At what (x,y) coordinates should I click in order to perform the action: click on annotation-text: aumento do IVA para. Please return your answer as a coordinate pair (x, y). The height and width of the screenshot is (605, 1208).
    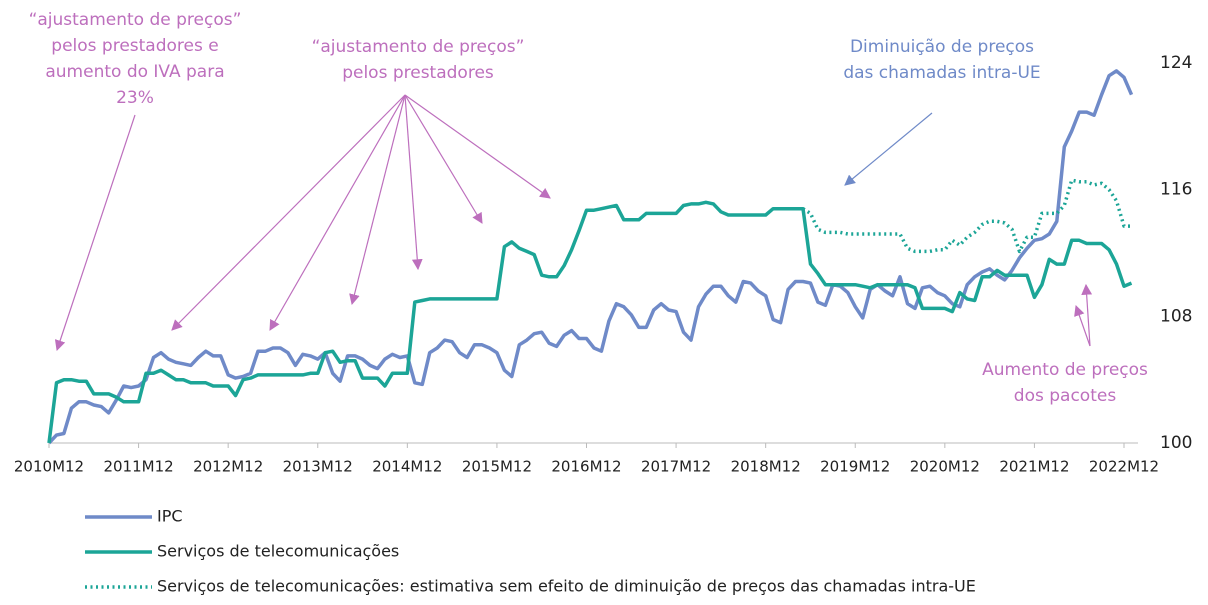
    Looking at the image, I should click on (134, 72).